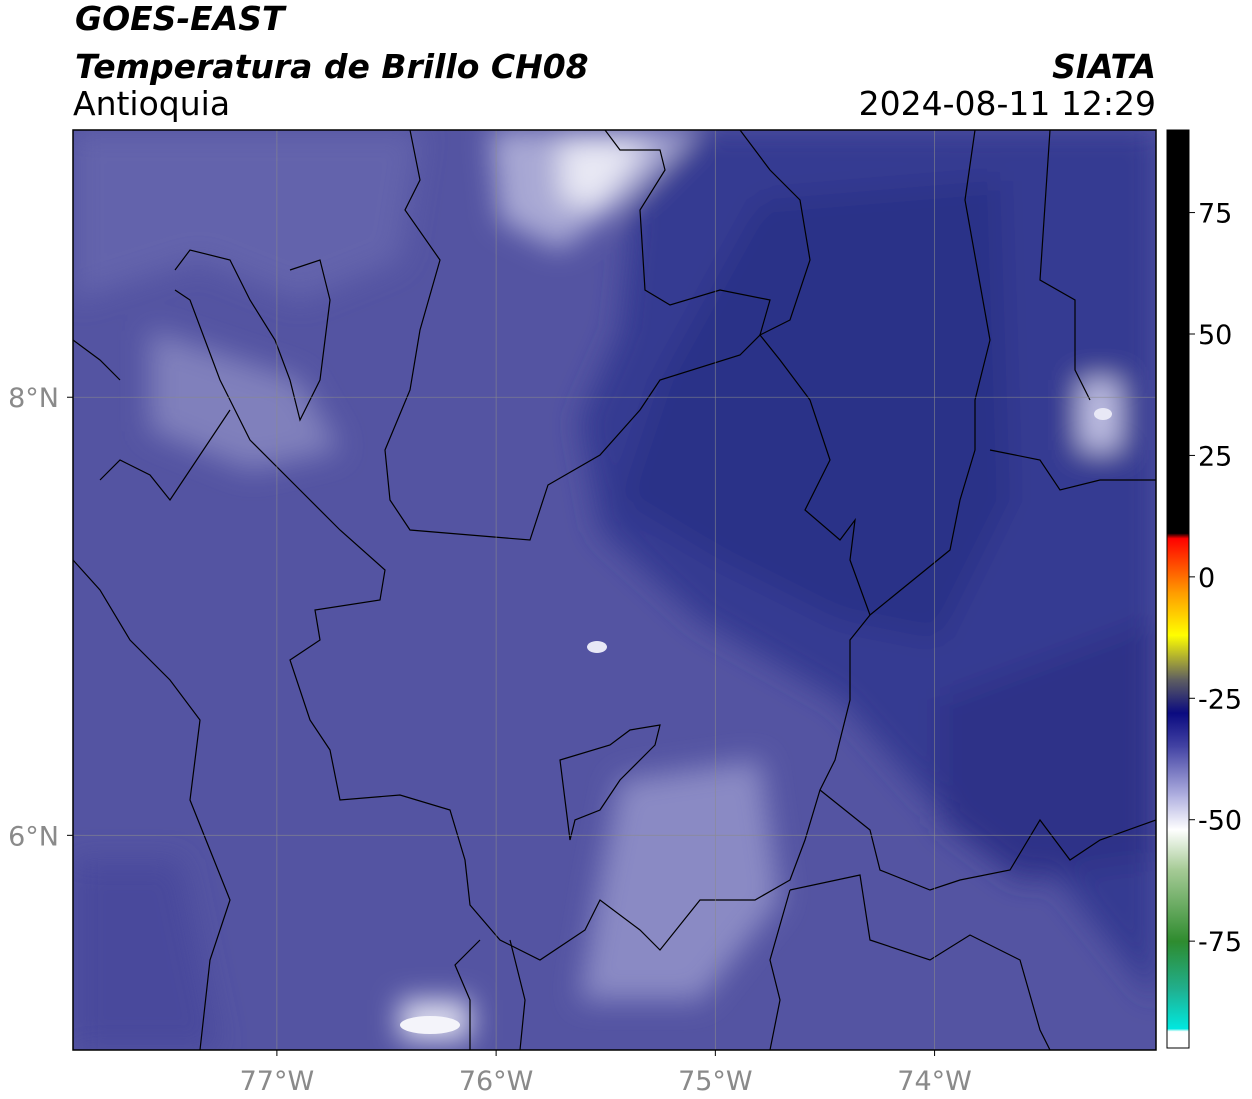 This screenshot has width=1252, height=1099. I want to click on region: Antioquia, so click(151, 103).